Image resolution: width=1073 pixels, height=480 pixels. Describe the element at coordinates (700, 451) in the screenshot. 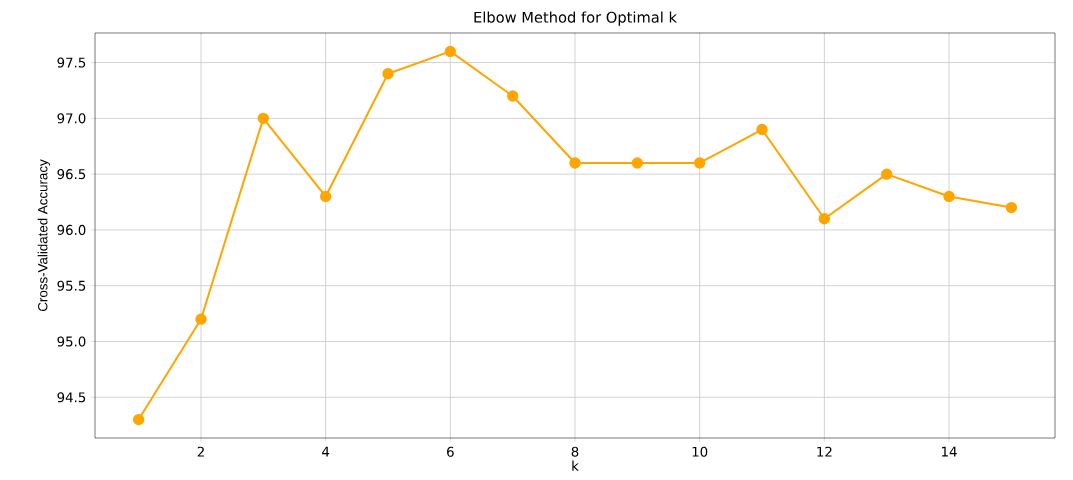

I see `x-tick-label: 10` at that location.